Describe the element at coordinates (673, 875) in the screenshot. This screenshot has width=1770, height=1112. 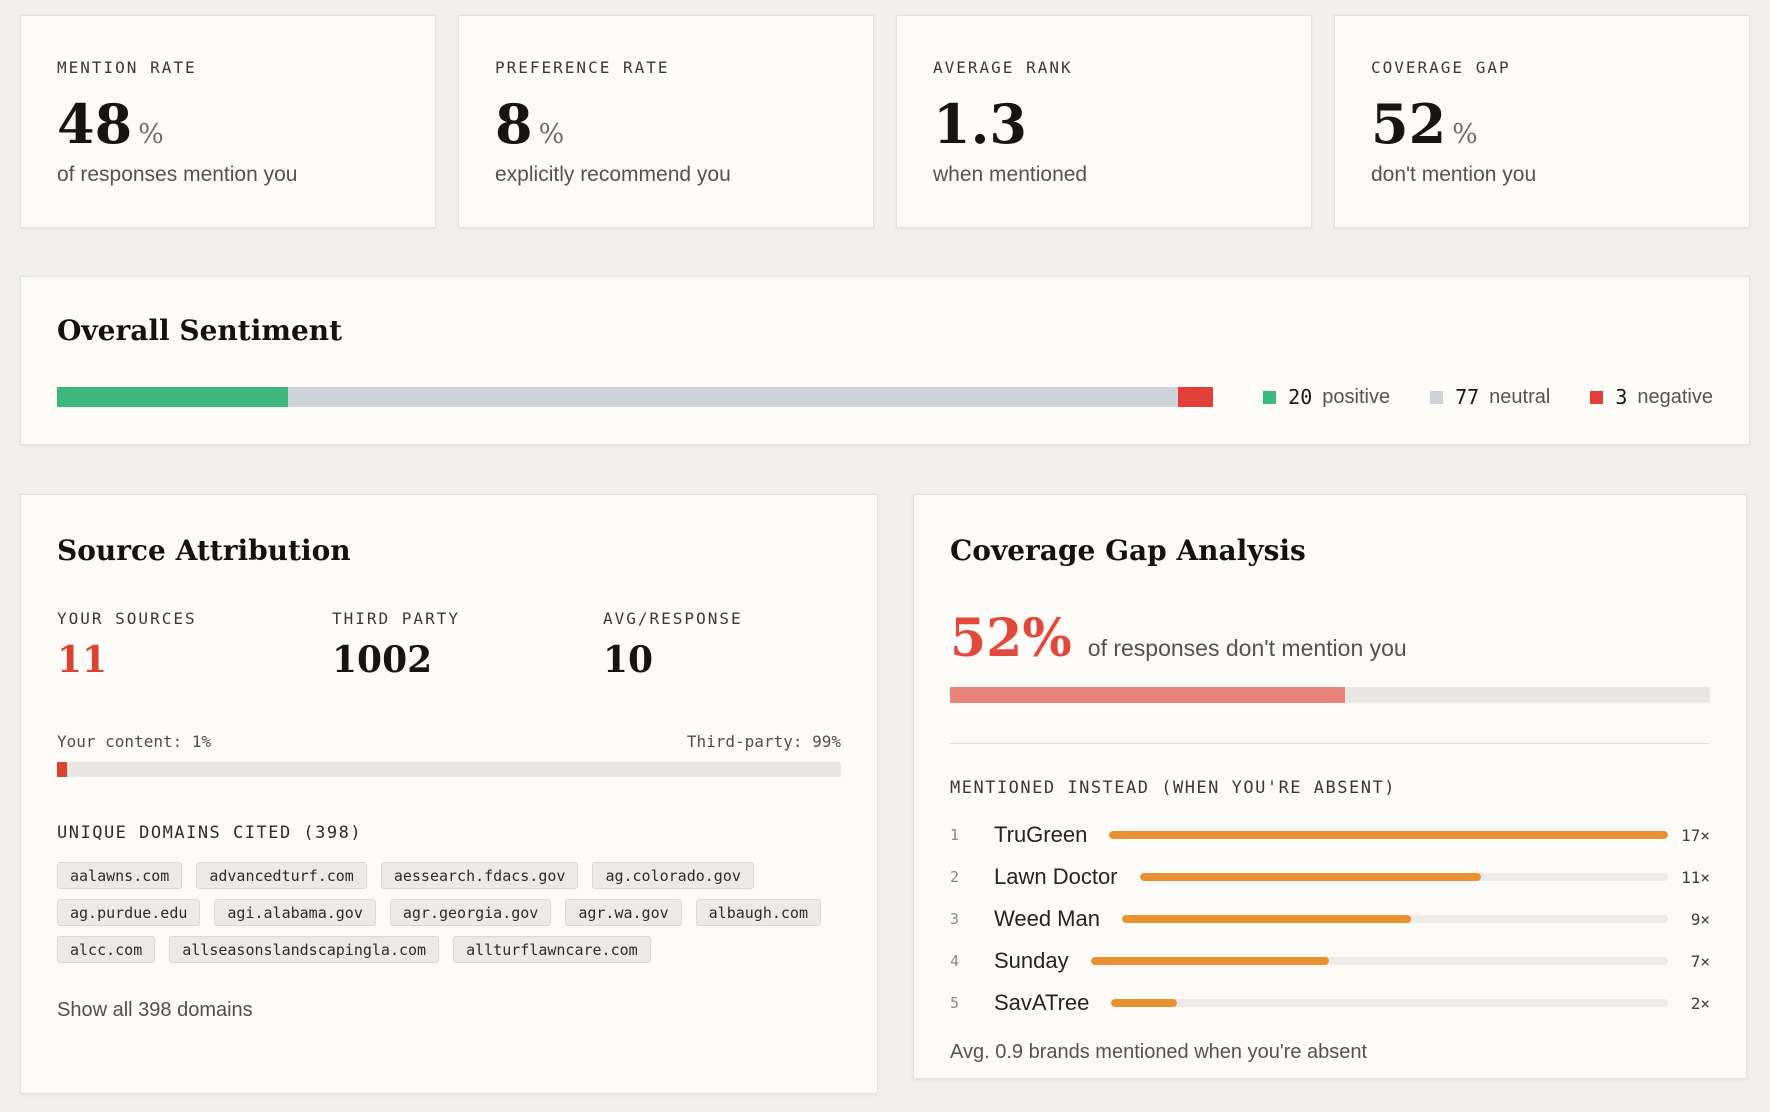
I see `domain-chip: ag.colorado.gov` at that location.